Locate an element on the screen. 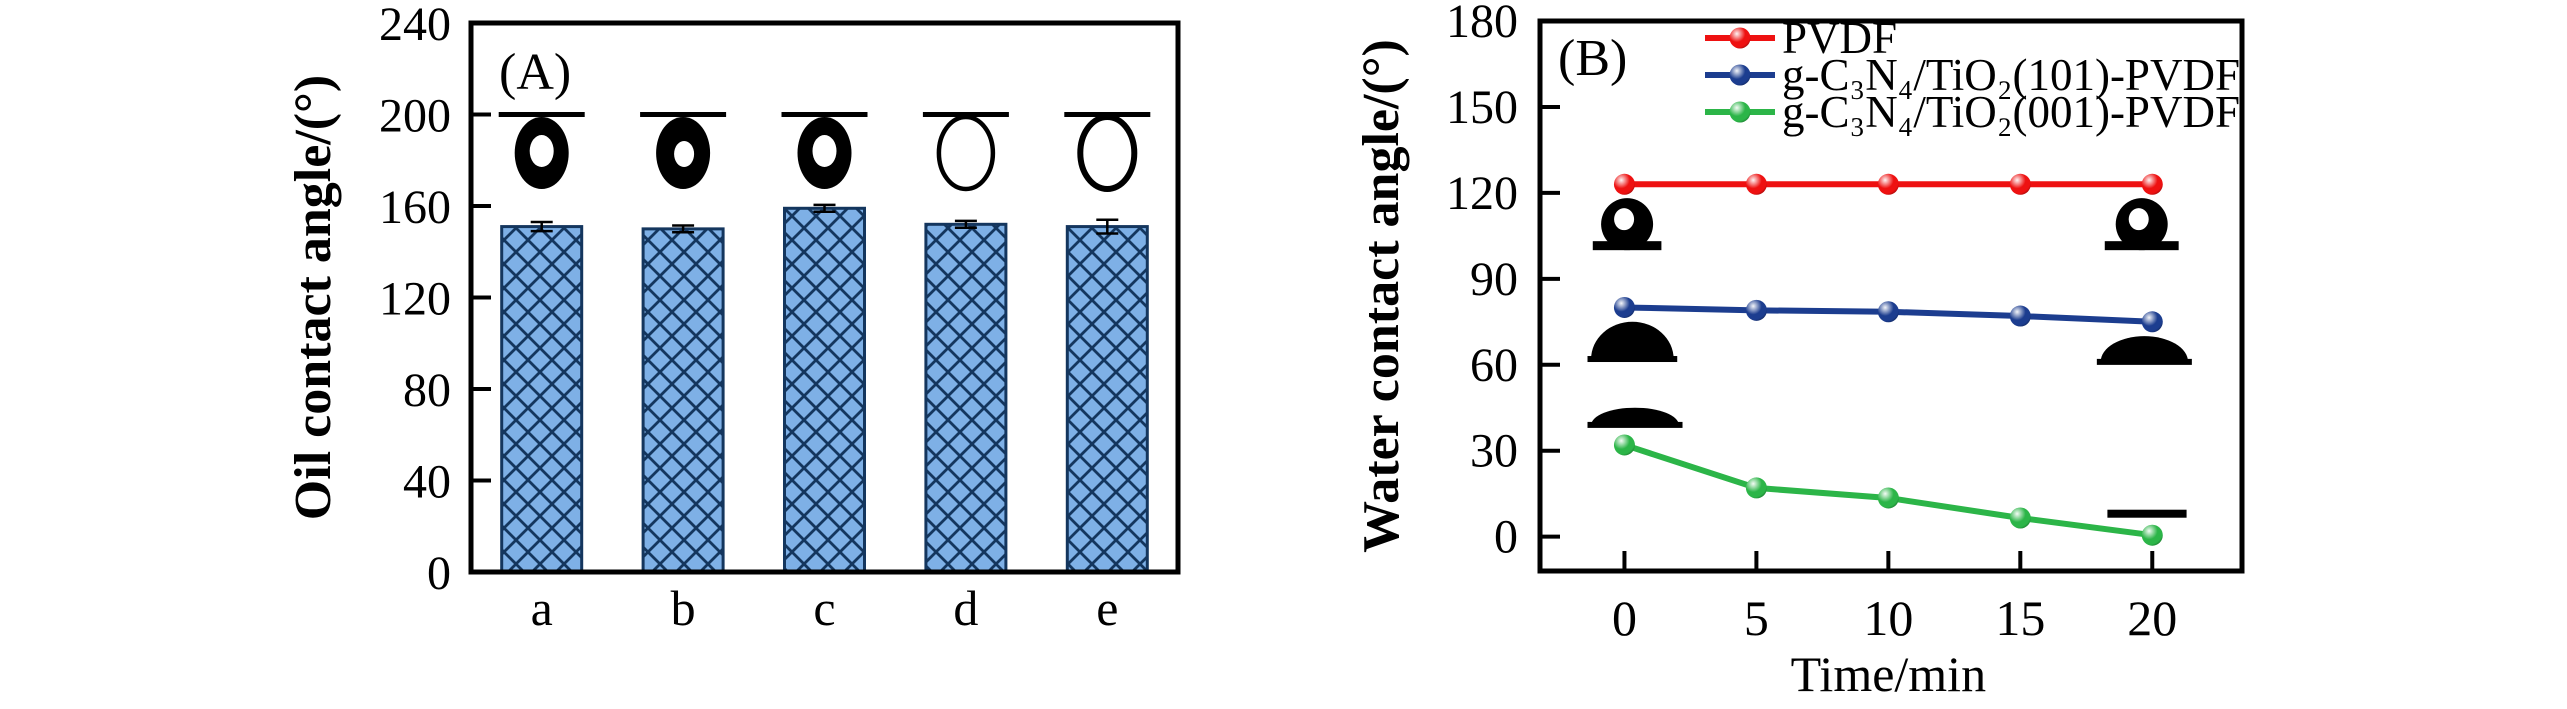 The height and width of the screenshot is (709, 2567). svg-text: 150 is located at coordinates (1482, 107).